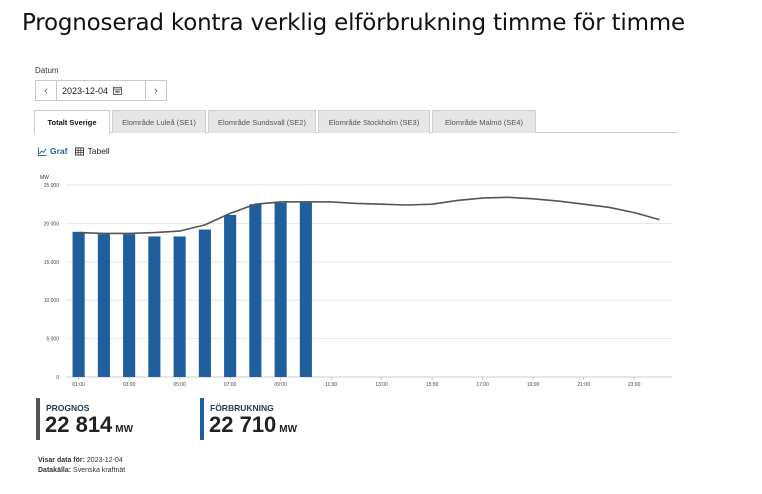  What do you see at coordinates (381, 385) in the screenshot?
I see `x-tick-label: 13:00` at bounding box center [381, 385].